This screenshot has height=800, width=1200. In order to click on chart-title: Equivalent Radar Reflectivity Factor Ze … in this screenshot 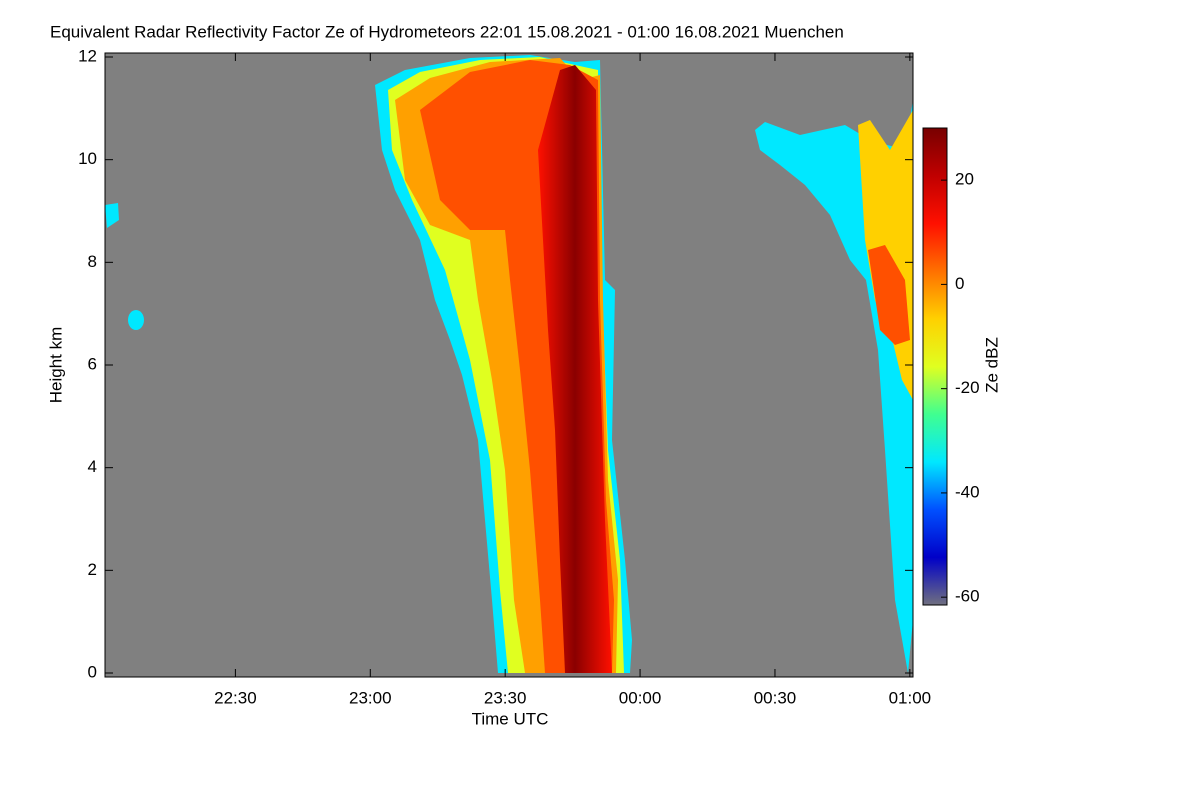, I will do `click(447, 31)`.